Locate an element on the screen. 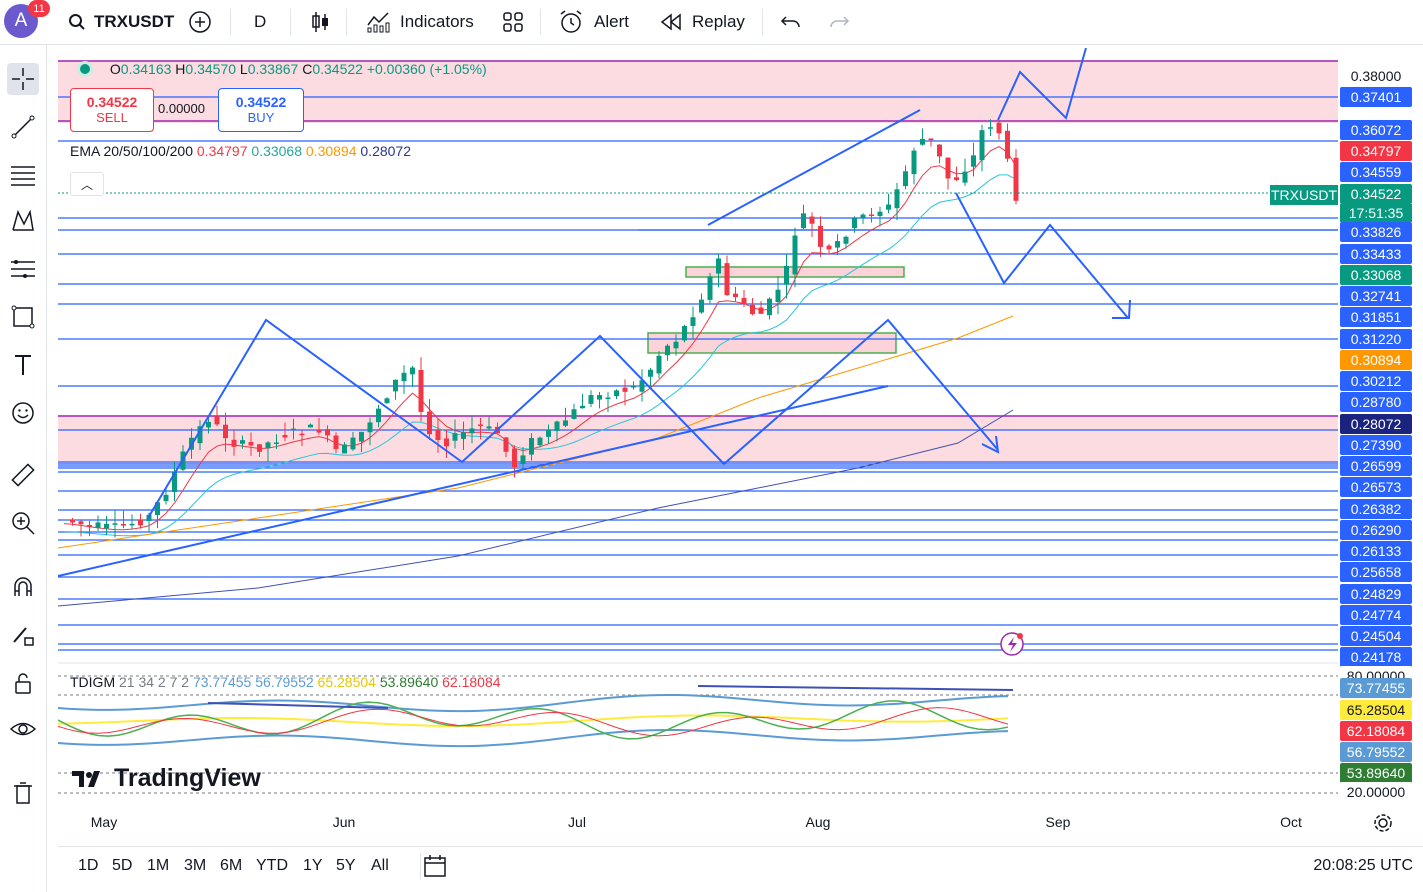 This screenshot has height=892, width=1423. clock-utc: 20:08:25 UTC is located at coordinates (1363, 865).